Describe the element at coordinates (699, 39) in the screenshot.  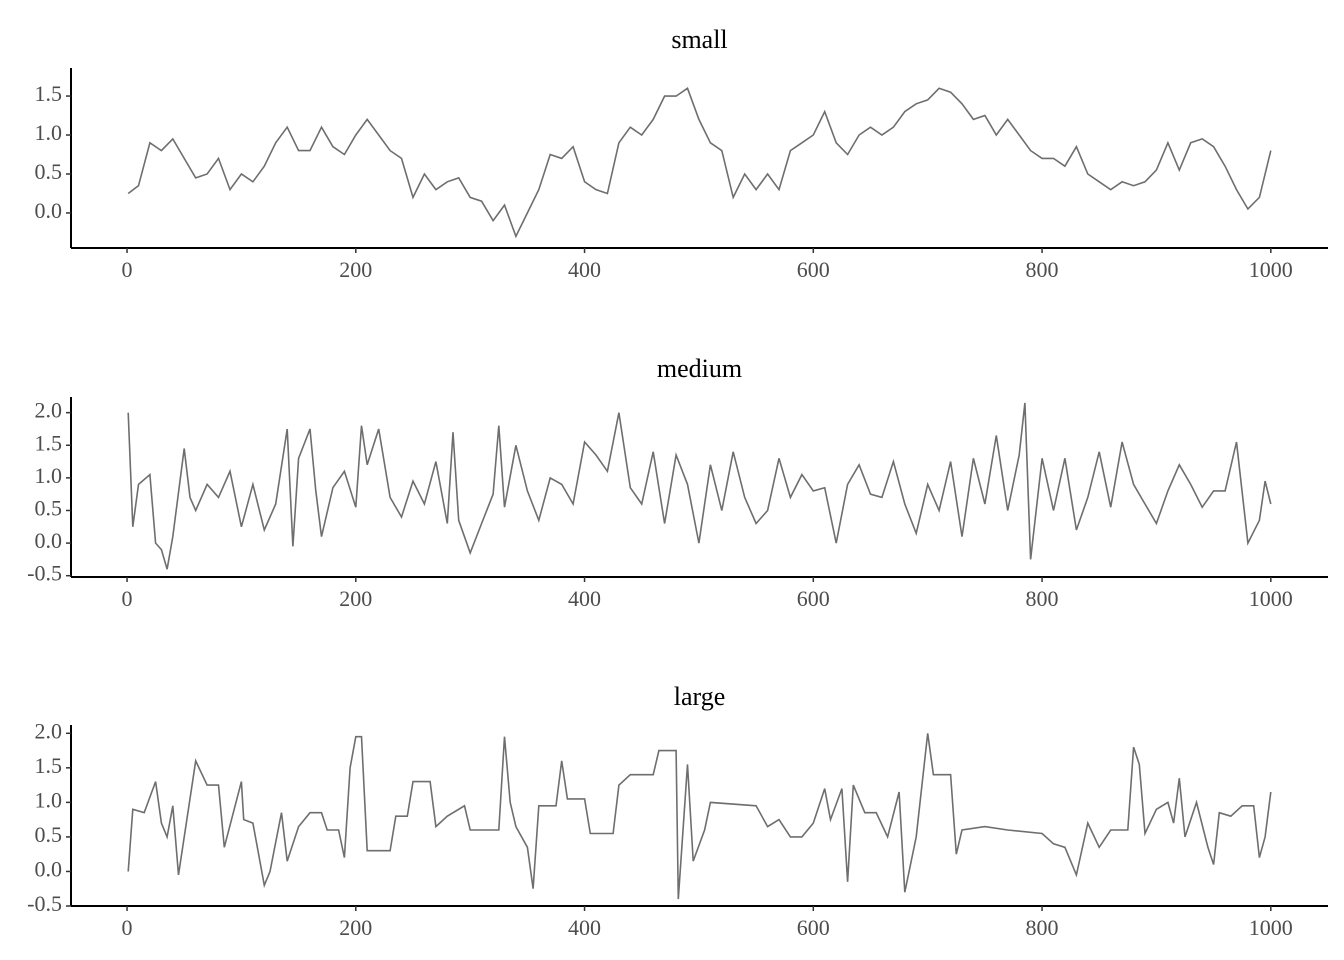
I see `panel-title: small` at that location.